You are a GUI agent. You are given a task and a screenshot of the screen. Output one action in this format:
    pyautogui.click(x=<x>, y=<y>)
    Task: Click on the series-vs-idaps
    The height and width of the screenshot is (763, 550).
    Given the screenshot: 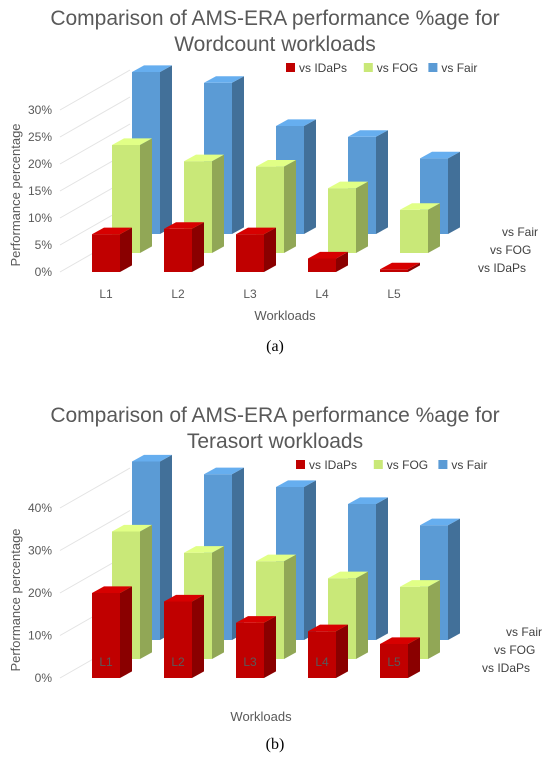 What is the action you would take?
    pyautogui.click(x=256, y=247)
    